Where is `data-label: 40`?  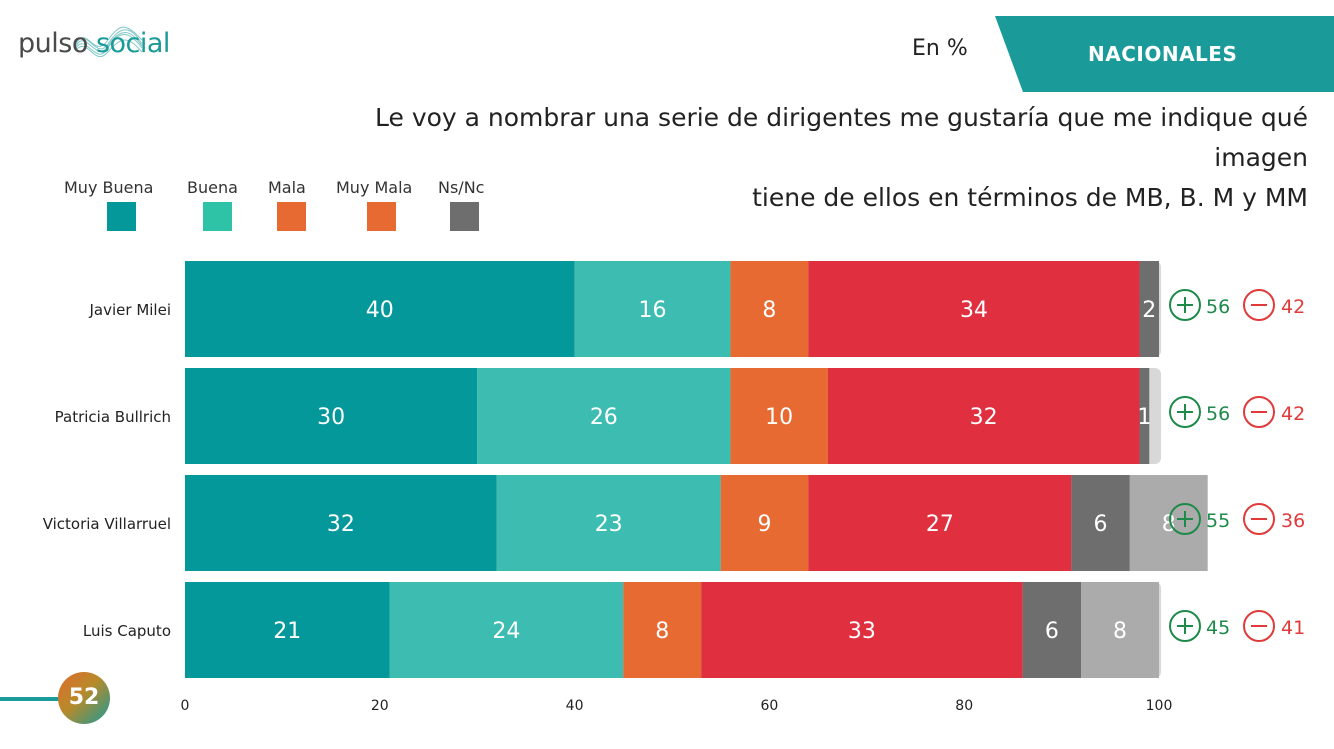 data-label: 40 is located at coordinates (380, 310).